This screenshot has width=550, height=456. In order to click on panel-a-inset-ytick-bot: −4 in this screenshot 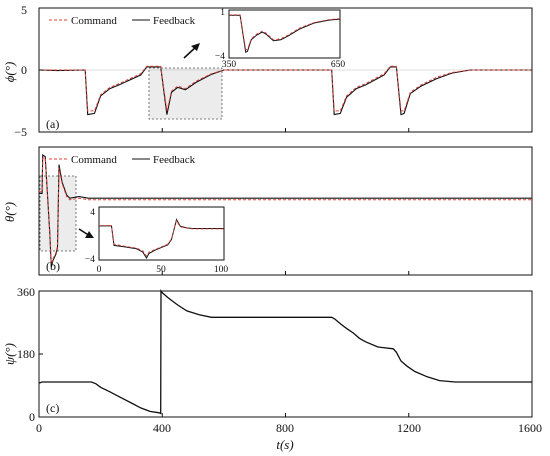, I will do `click(220, 57)`.